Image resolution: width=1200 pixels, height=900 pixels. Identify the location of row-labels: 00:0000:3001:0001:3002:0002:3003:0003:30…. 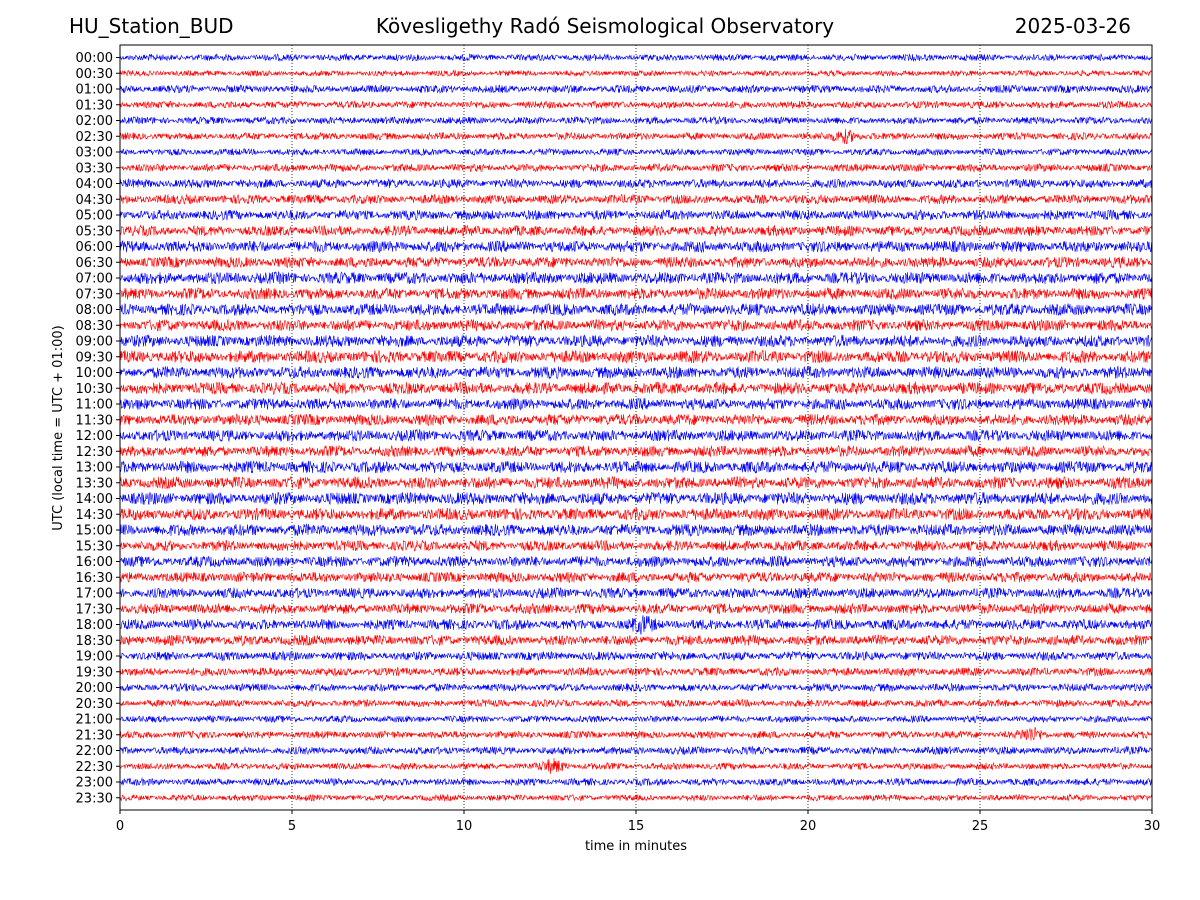
(98, 428).